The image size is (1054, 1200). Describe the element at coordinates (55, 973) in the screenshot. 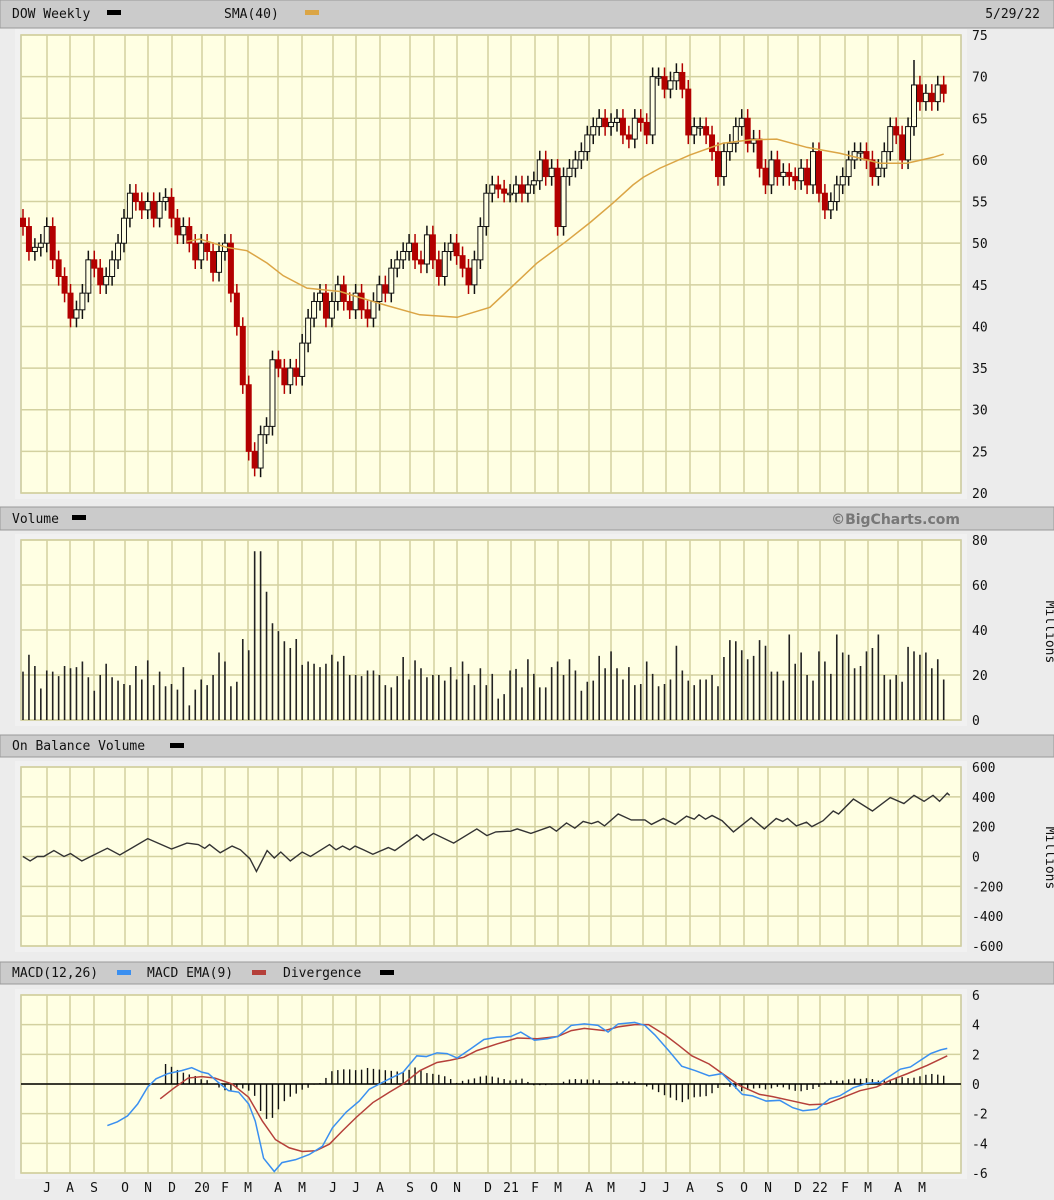

I see `macd-label: MACD(12,26)` at that location.